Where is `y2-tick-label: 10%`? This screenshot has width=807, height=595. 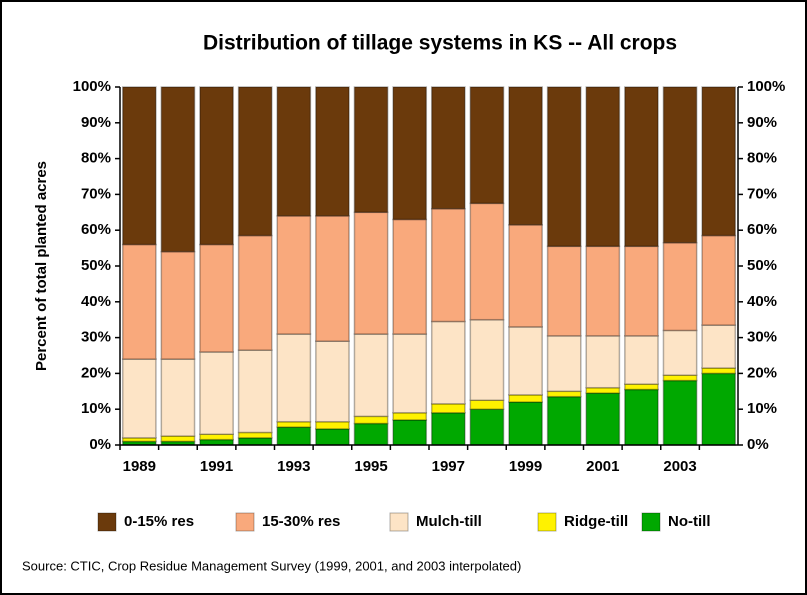
y2-tick-label: 10% is located at coordinates (762, 408).